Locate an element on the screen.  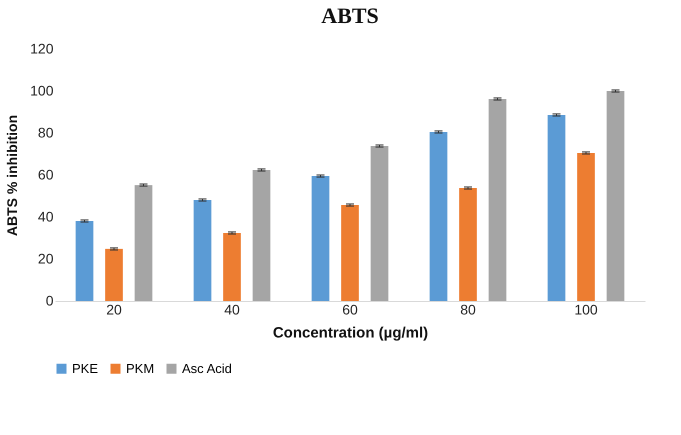
x-tick-label: 100 is located at coordinates (586, 310).